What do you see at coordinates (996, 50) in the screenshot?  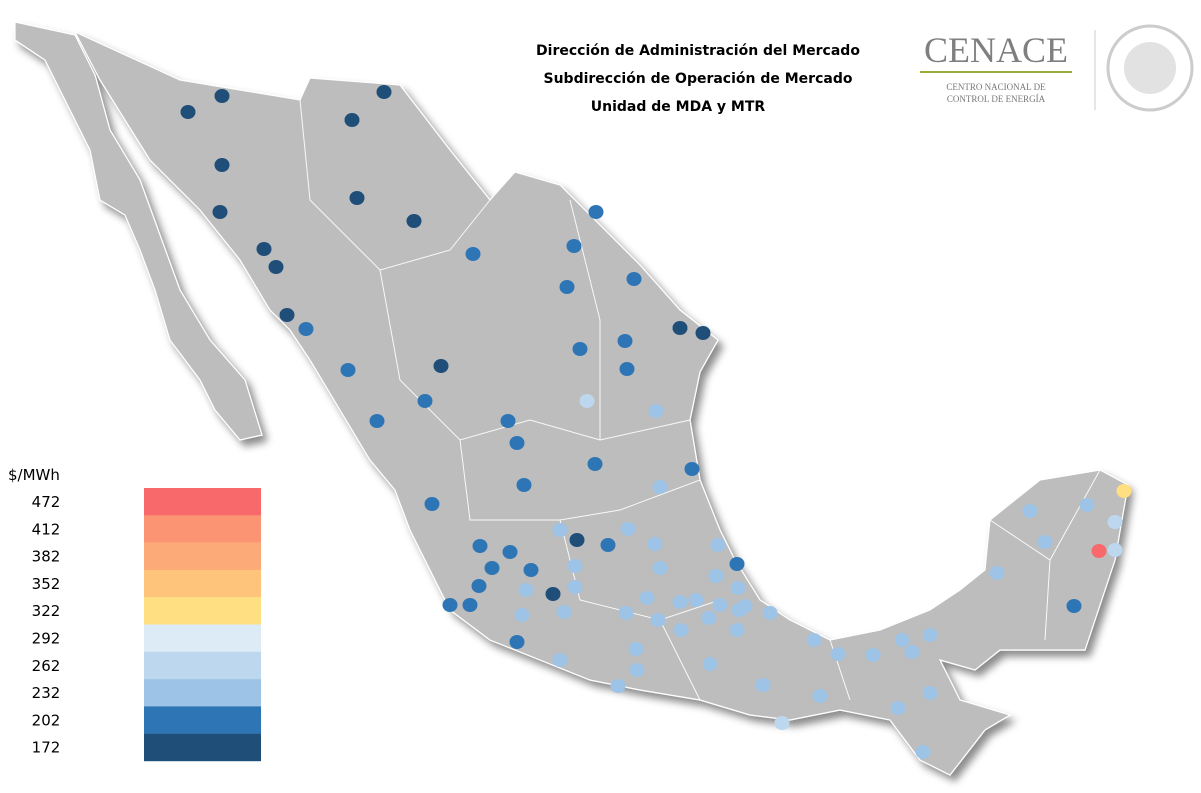 I see `logo-name: CENACE` at bounding box center [996, 50].